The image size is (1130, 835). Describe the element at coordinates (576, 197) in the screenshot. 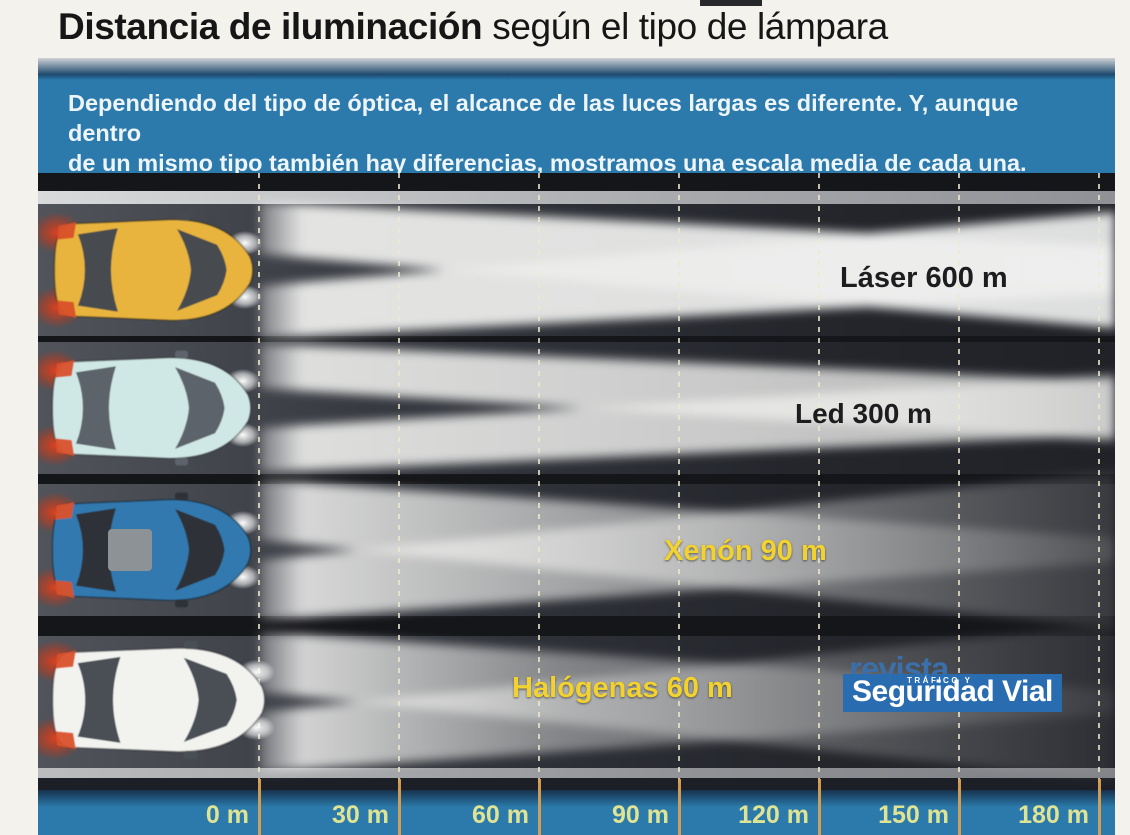

I see `road-edge-line-top` at that location.